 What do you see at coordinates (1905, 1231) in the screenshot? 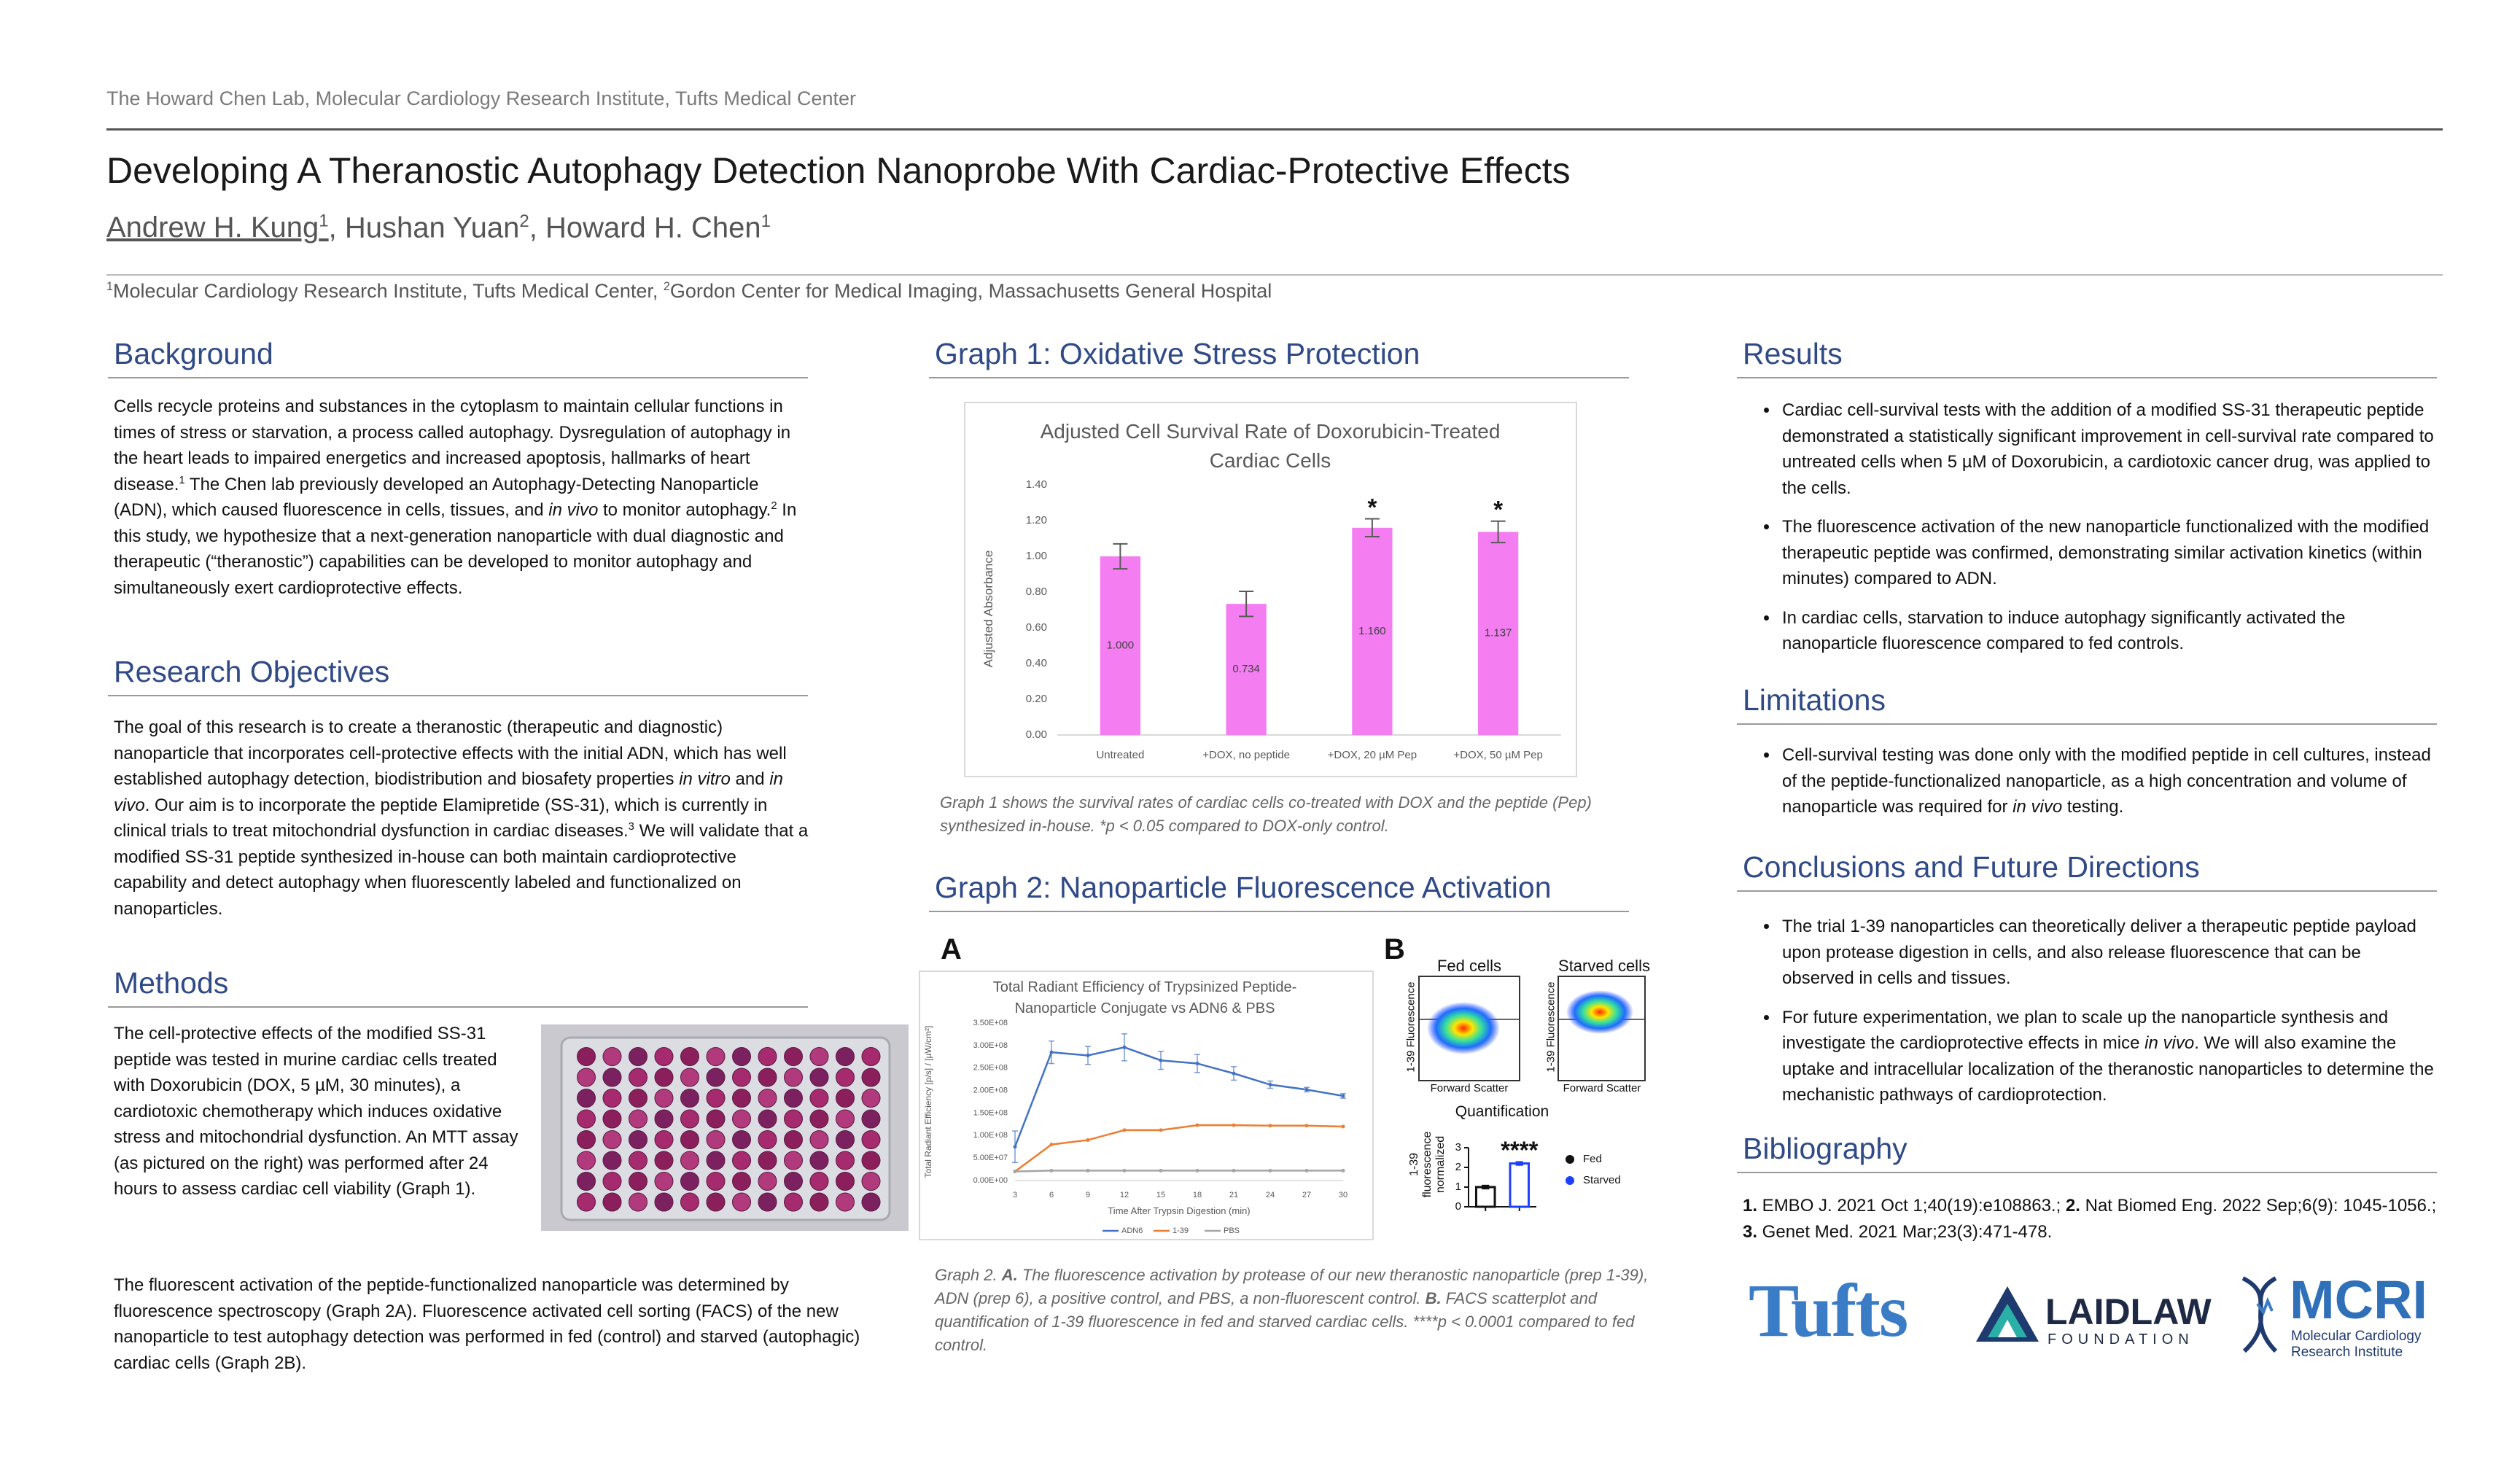
I see `text-run: Genet Med. 2021 Mar;23(3):471-478.` at bounding box center [1905, 1231].